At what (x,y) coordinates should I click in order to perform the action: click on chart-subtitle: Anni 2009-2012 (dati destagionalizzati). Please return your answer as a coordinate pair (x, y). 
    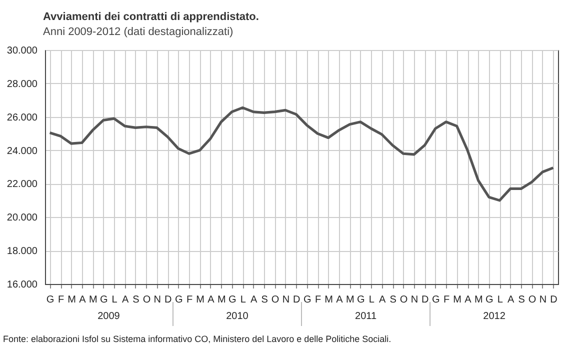
    Looking at the image, I should click on (138, 32).